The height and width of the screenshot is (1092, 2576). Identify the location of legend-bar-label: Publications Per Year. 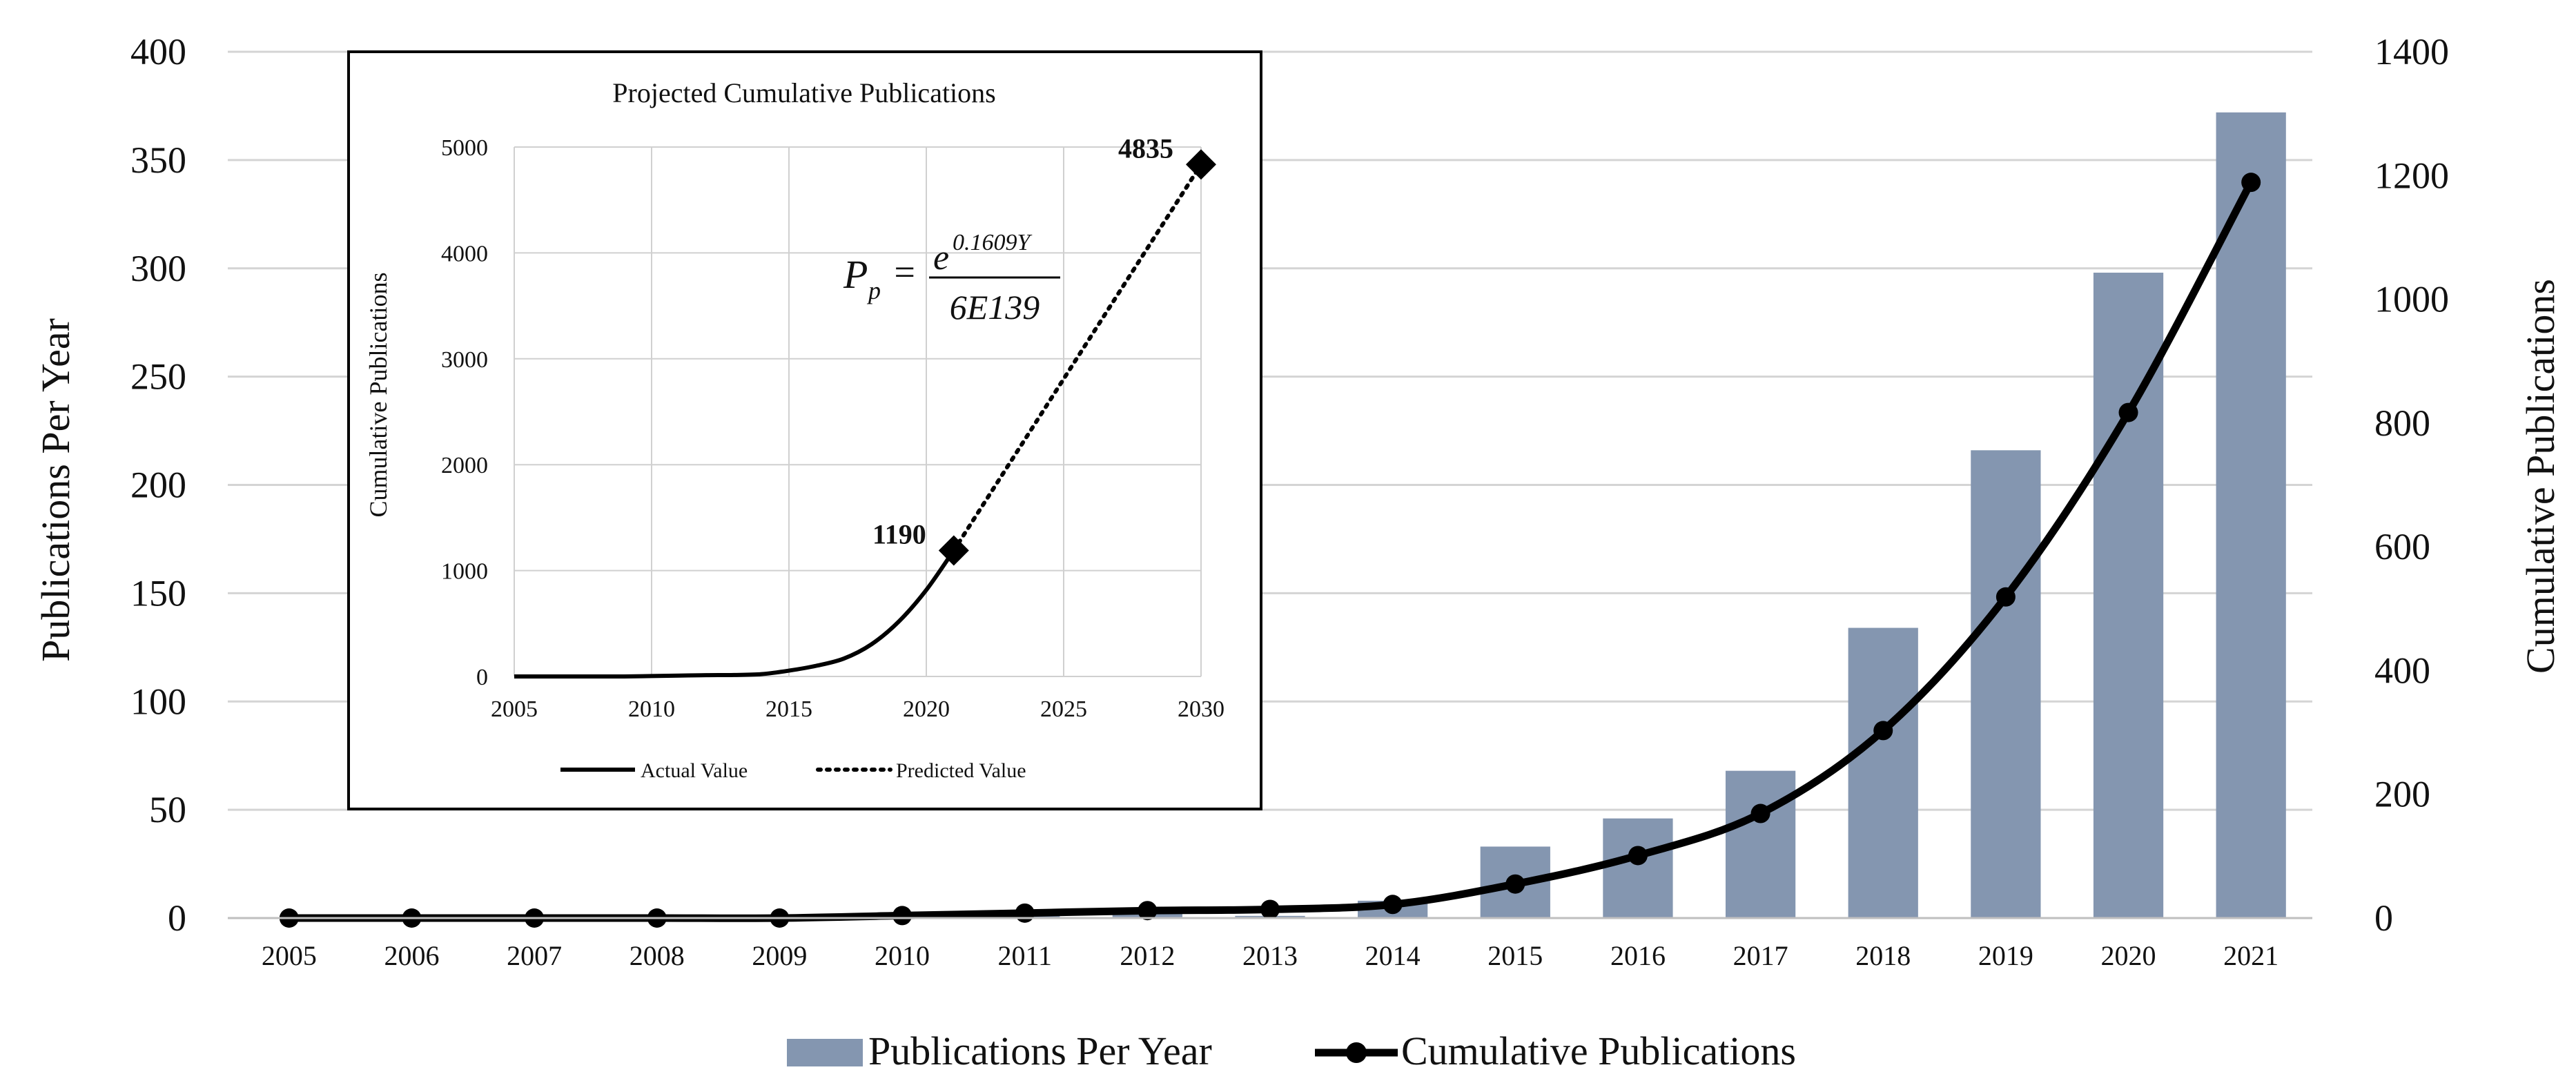
(1040, 1050).